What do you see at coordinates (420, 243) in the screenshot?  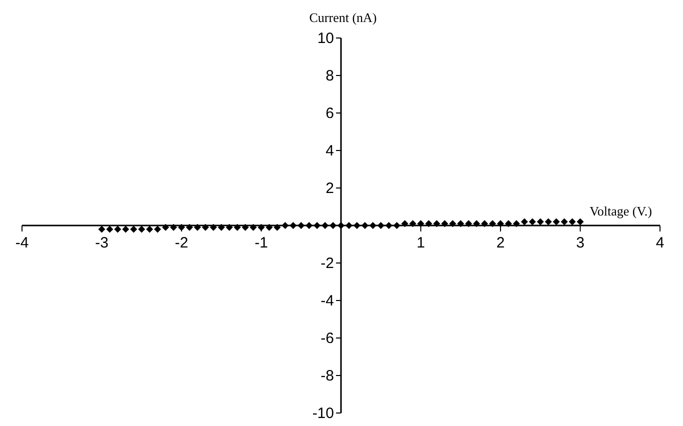 I see `x-tick-label: 1` at bounding box center [420, 243].